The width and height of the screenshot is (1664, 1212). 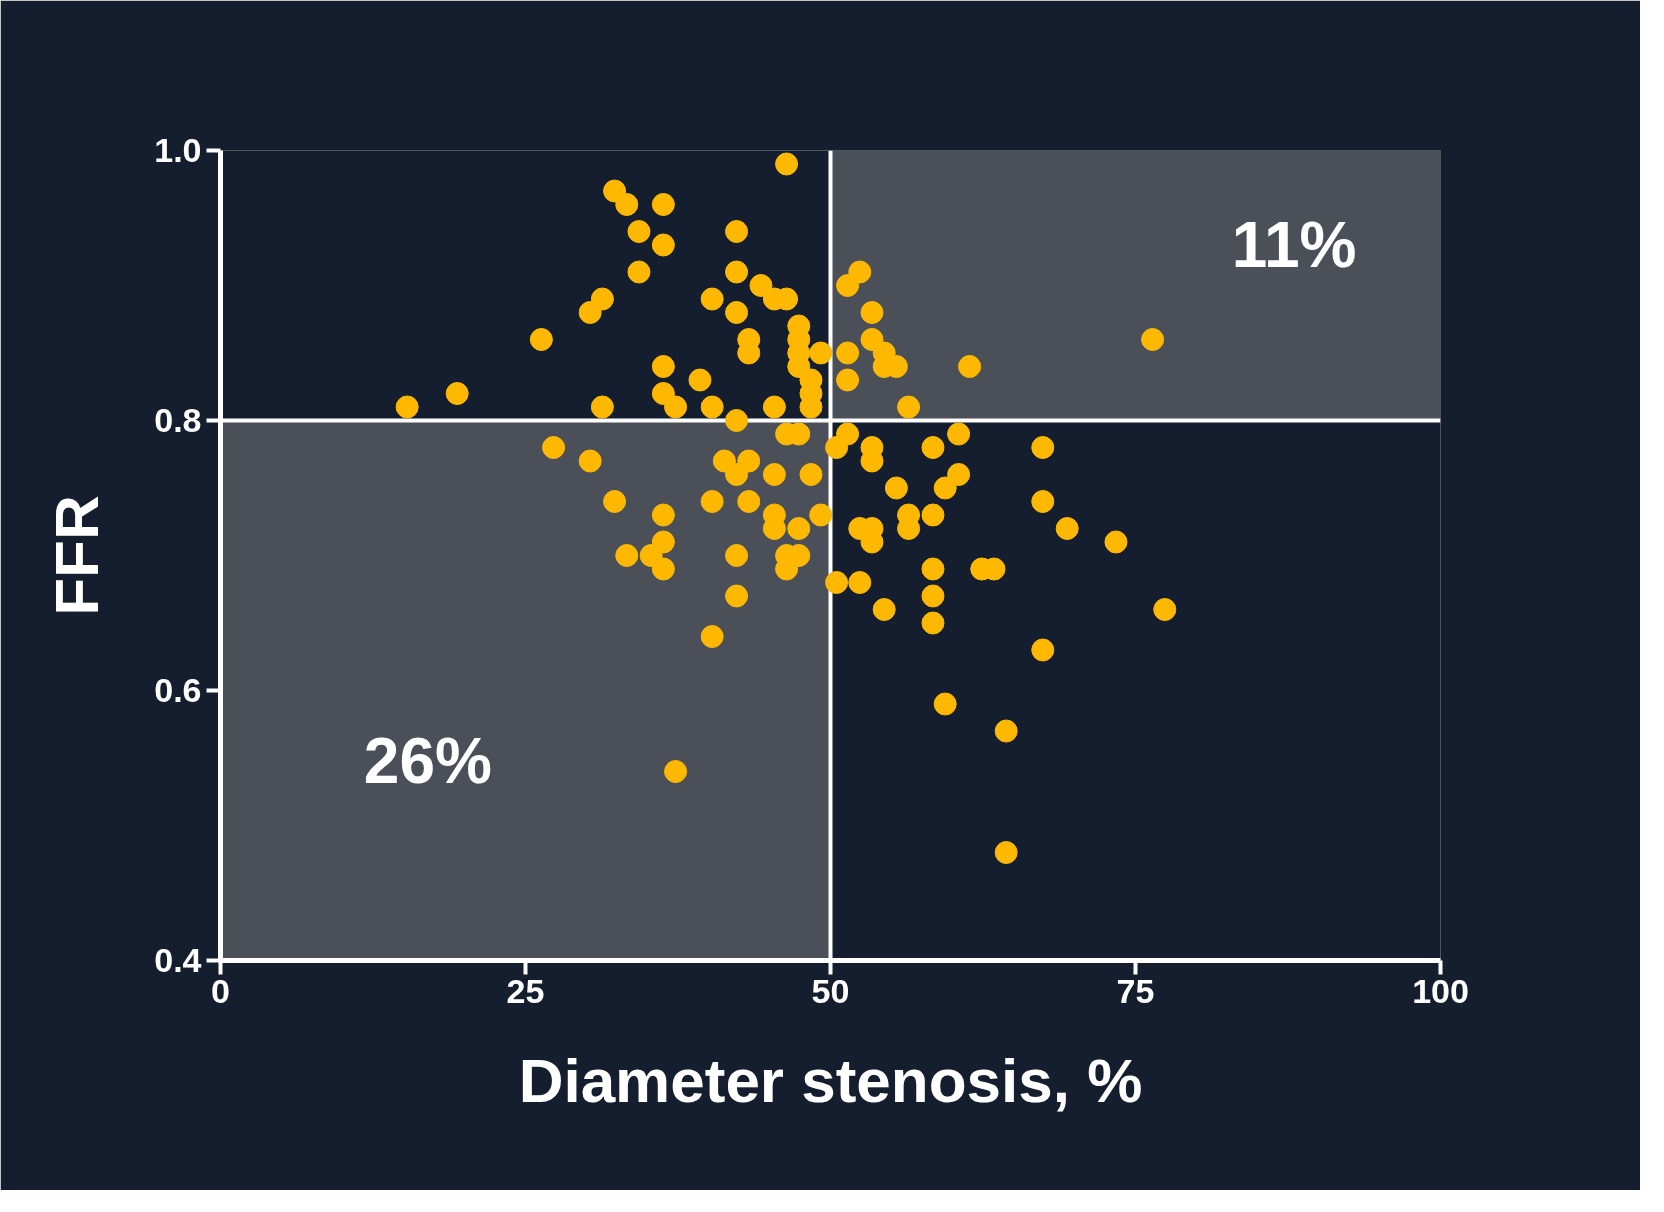 What do you see at coordinates (178, 150) in the screenshot?
I see `y-tick-label: 1.0` at bounding box center [178, 150].